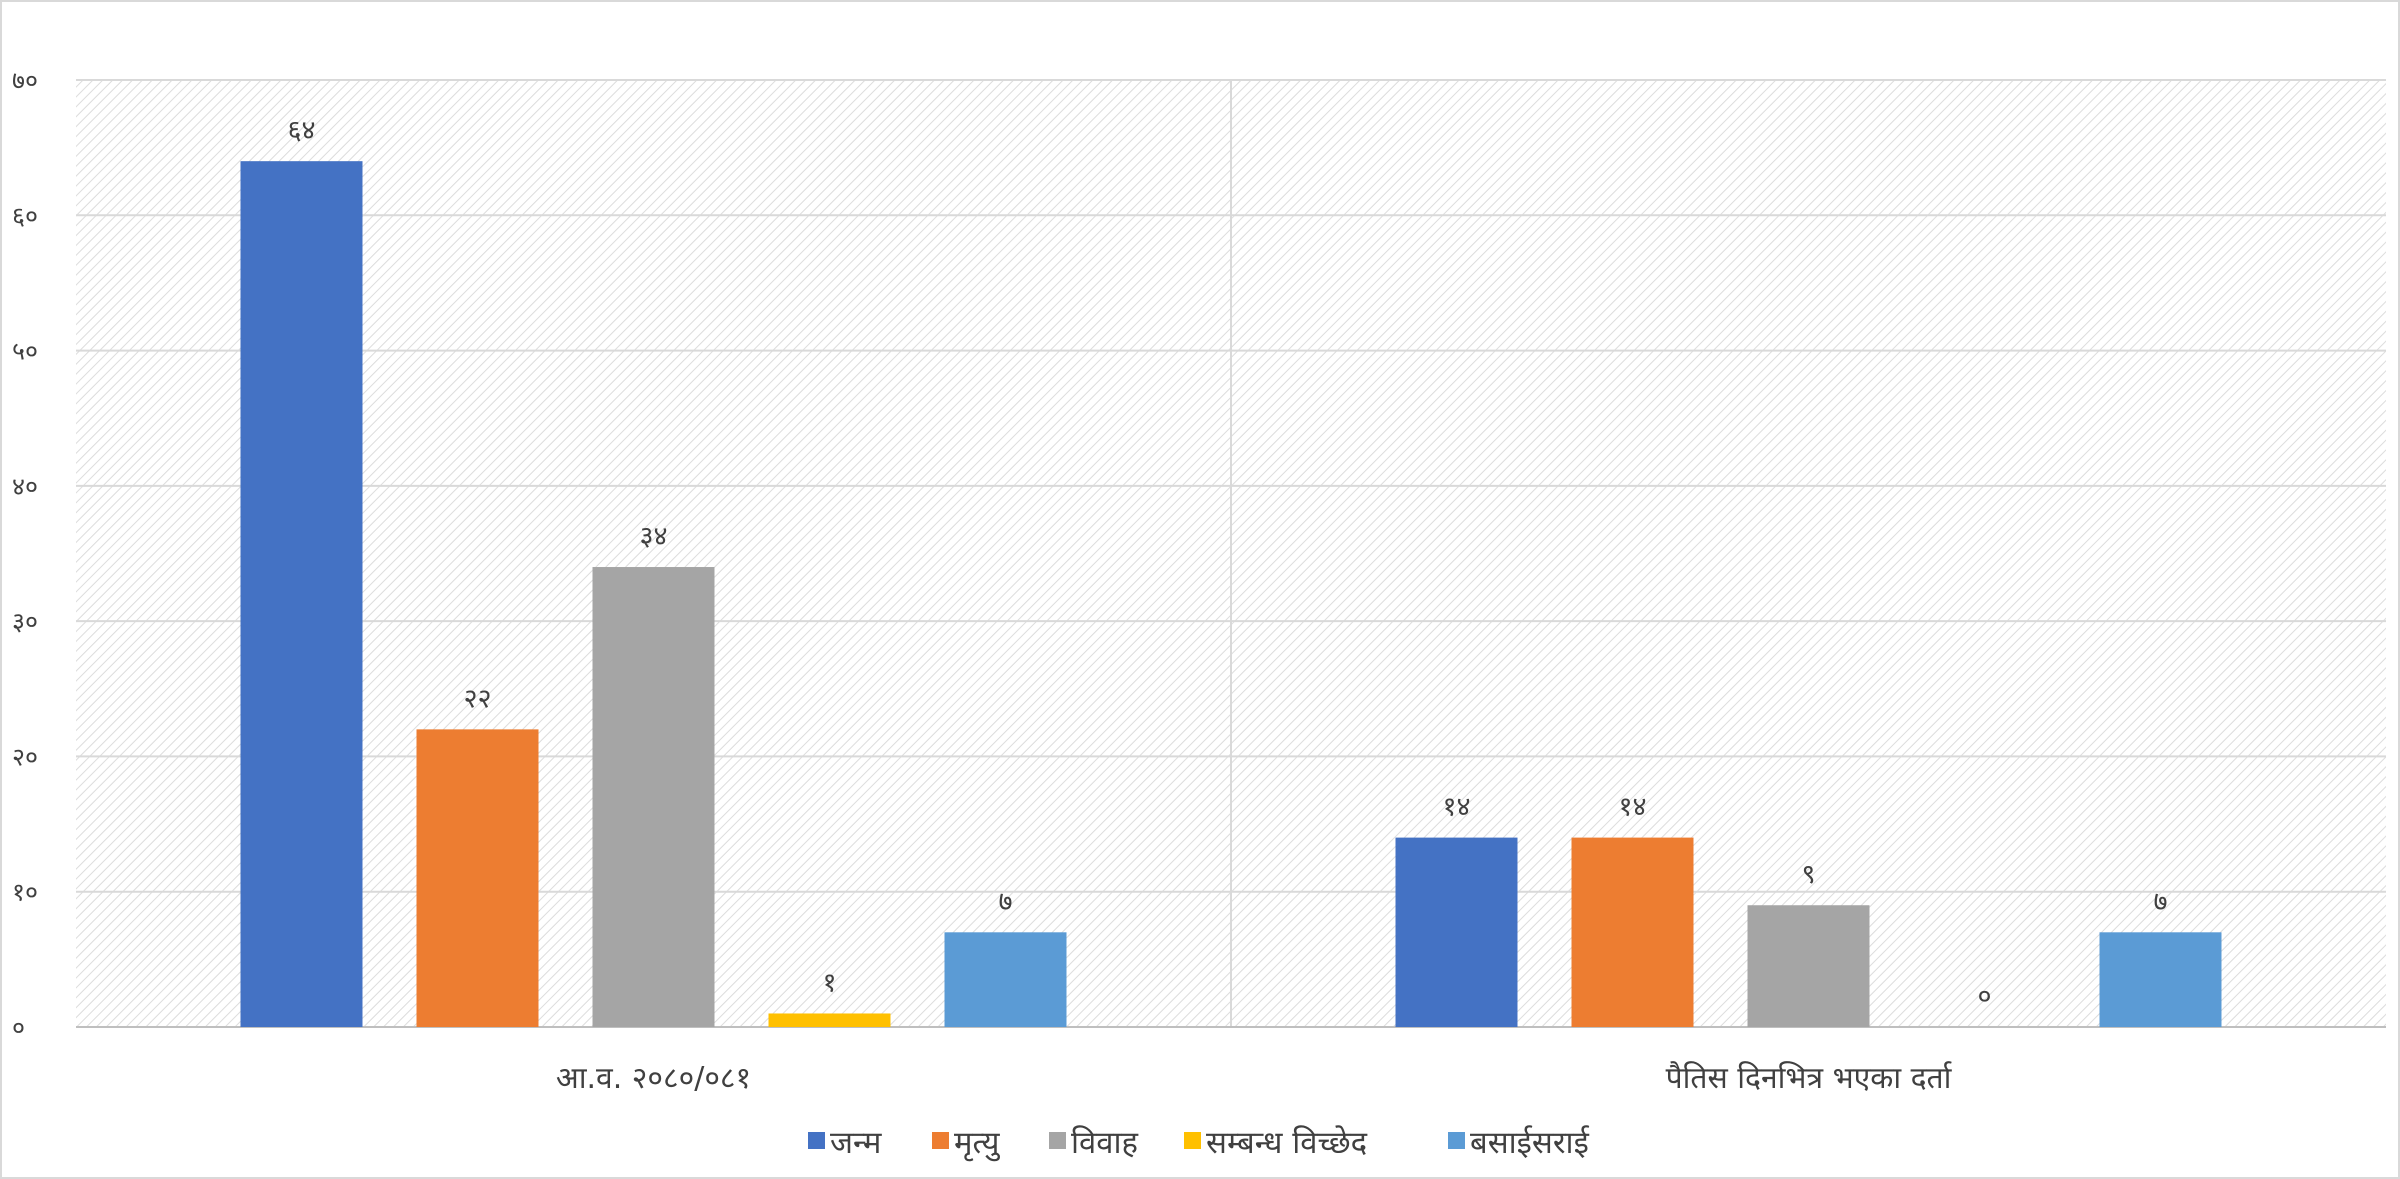 The width and height of the screenshot is (2400, 1179). Describe the element at coordinates (653, 1078) in the screenshot. I see `x-category-label: आ.व. २०८०/०८१` at that location.